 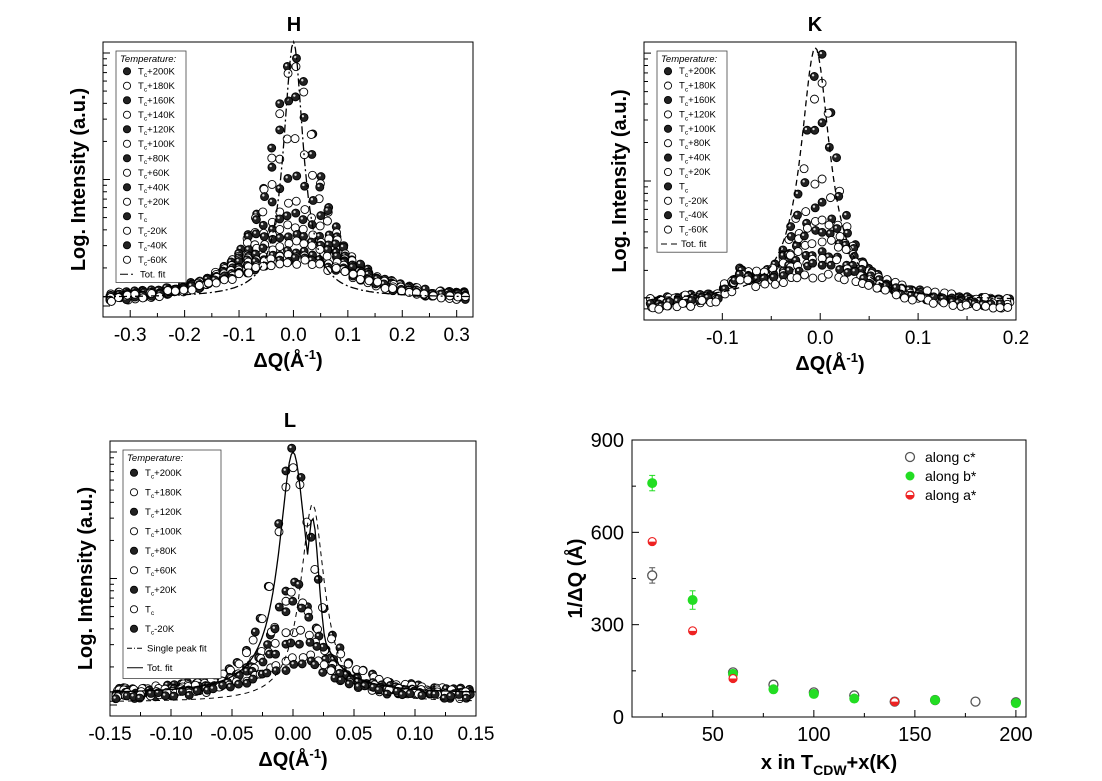 What do you see at coordinates (109, 734) in the screenshot?
I see `x-tick-label: -0.15` at bounding box center [109, 734].